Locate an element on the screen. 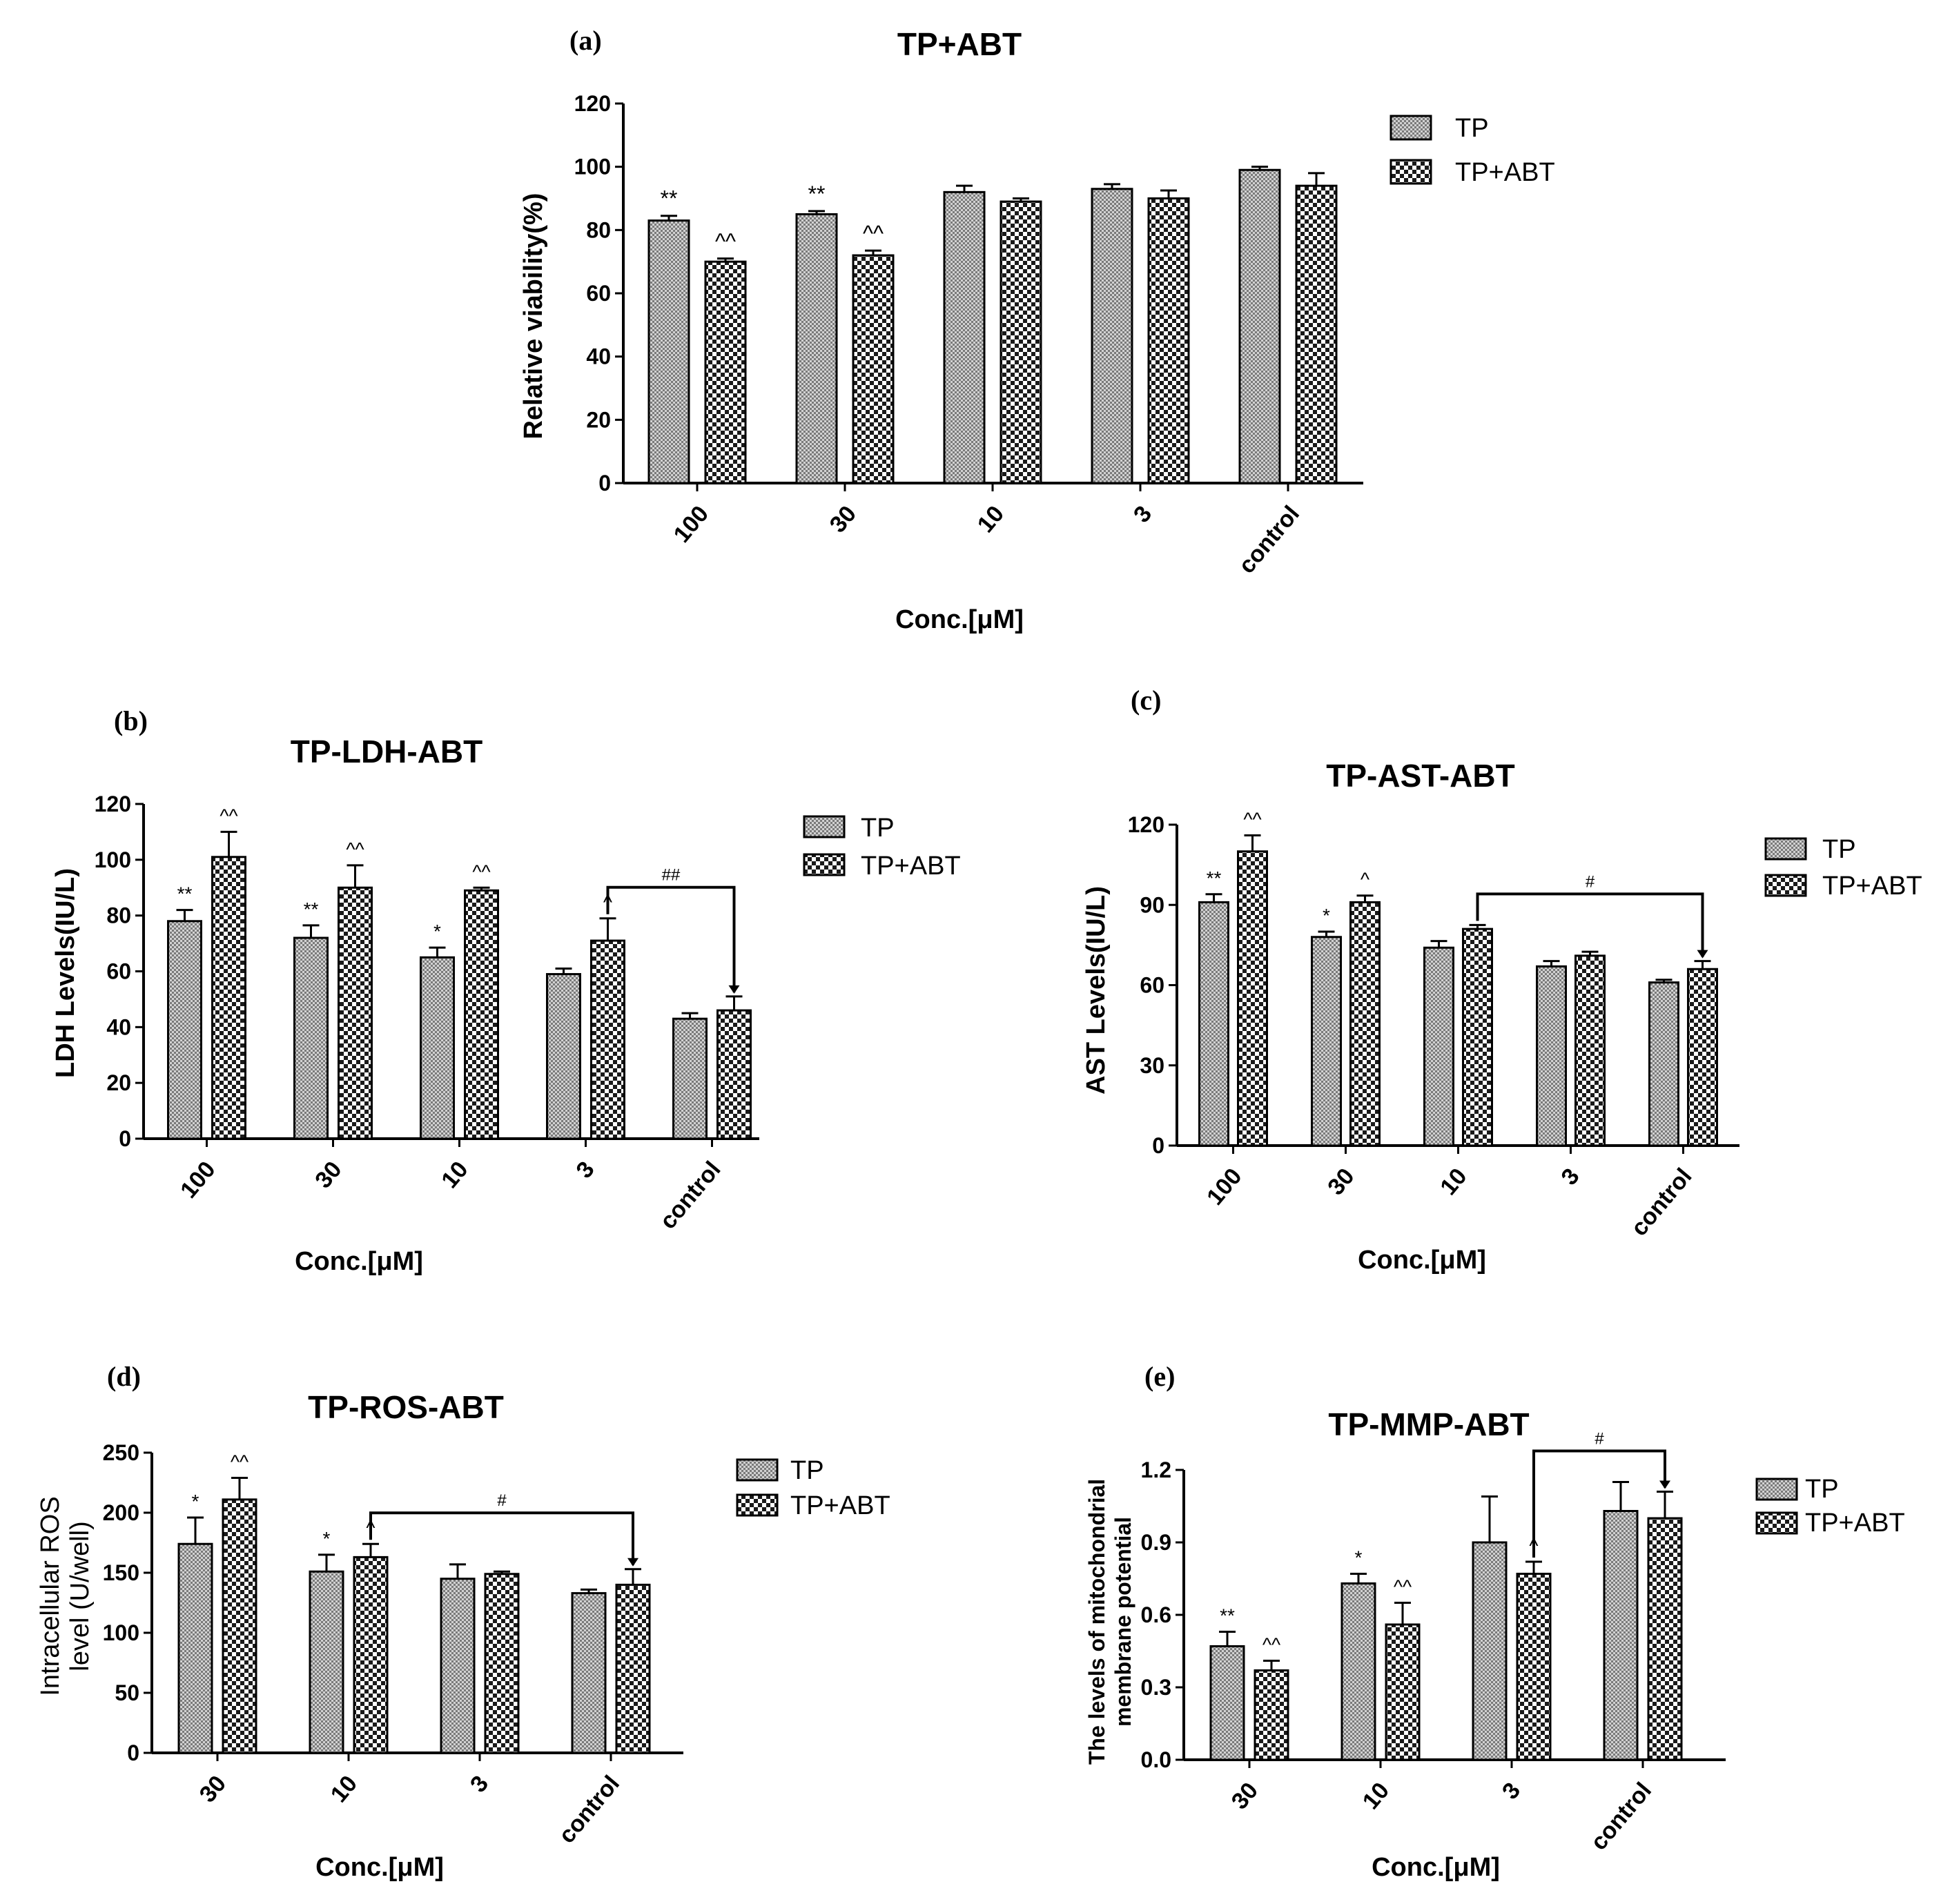  y-tick-label: 250 is located at coordinates (121, 1452).